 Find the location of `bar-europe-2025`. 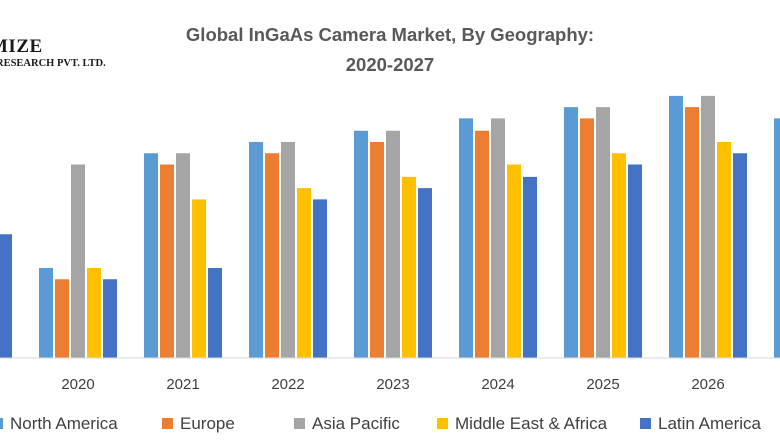

bar-europe-2025 is located at coordinates (587, 238).